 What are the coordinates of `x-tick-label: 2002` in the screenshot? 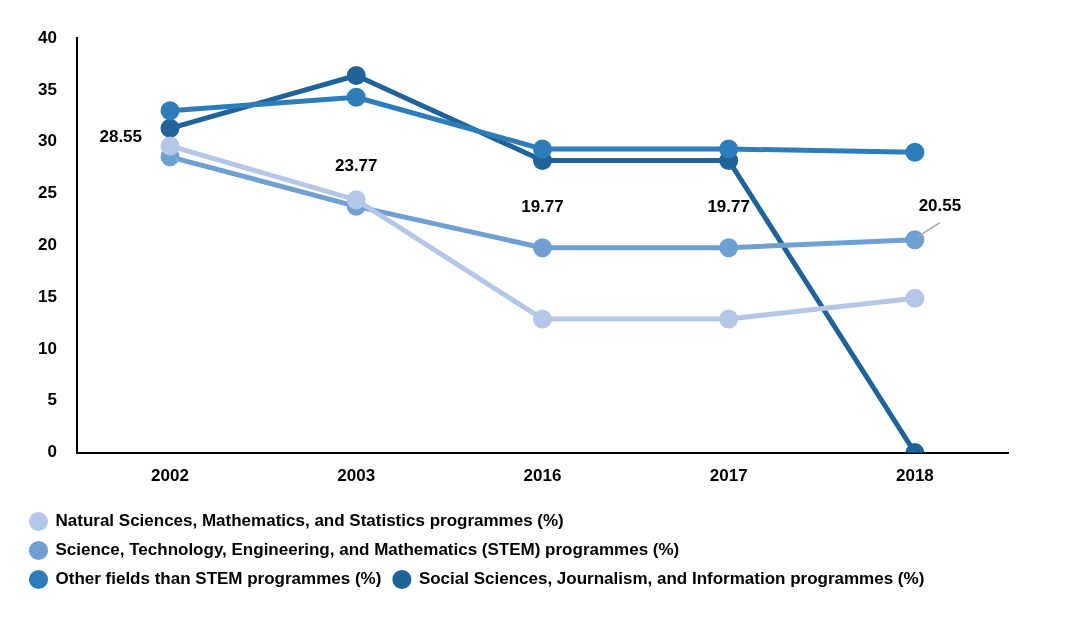 It's located at (170, 476).